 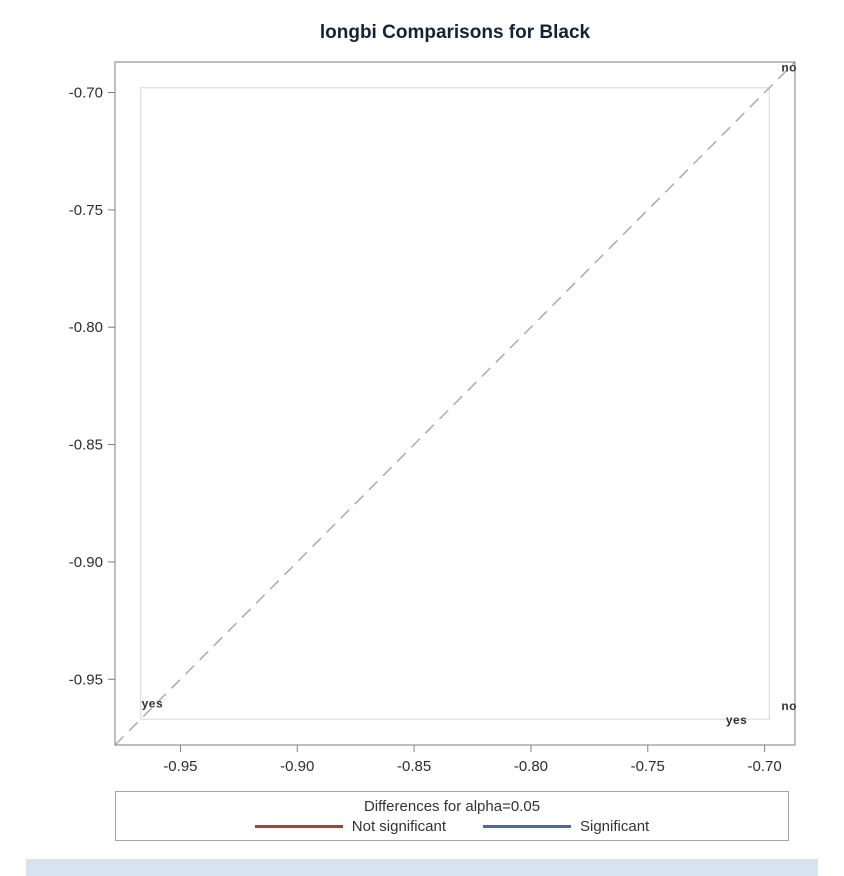 What do you see at coordinates (297, 766) in the screenshot?
I see `x-axis-tick-label: -0.90` at bounding box center [297, 766].